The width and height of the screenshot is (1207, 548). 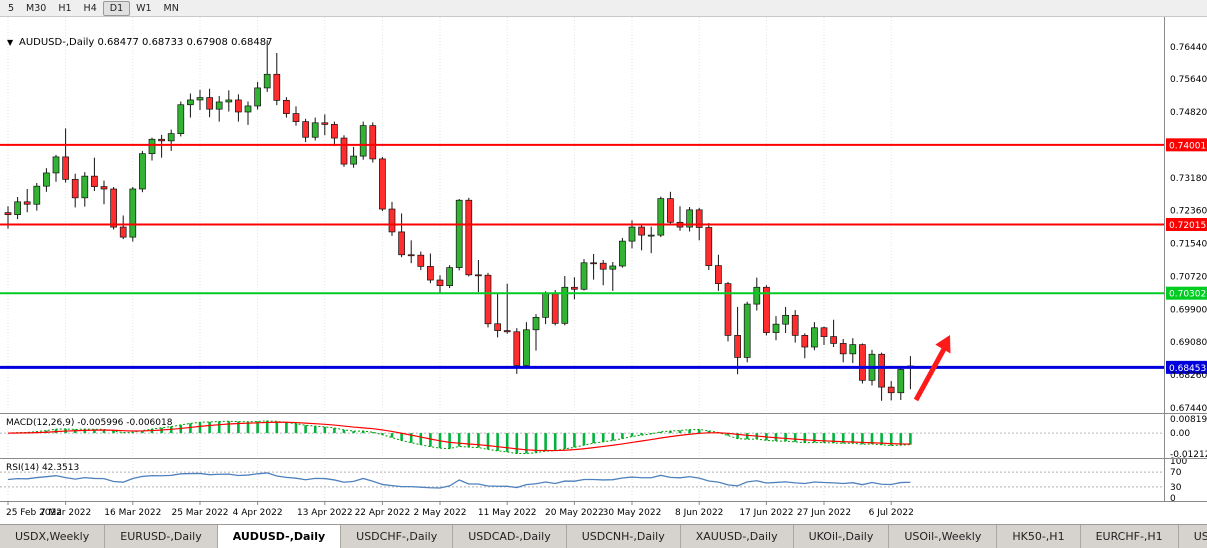 What do you see at coordinates (1188, 179) in the screenshot?
I see `svg-text: 0.73180` at bounding box center [1188, 179].